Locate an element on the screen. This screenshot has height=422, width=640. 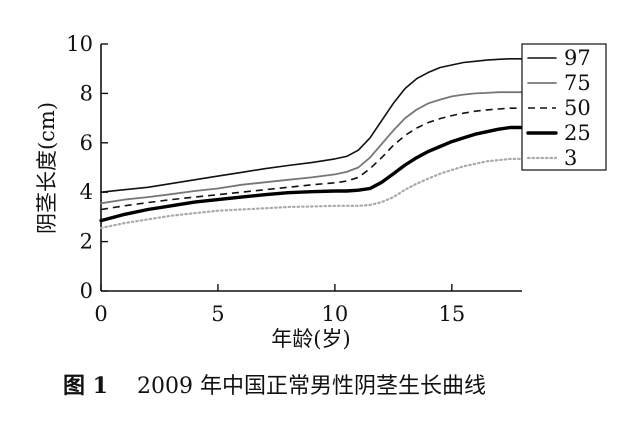
y-tick-label-0: 0 is located at coordinates (86, 291).